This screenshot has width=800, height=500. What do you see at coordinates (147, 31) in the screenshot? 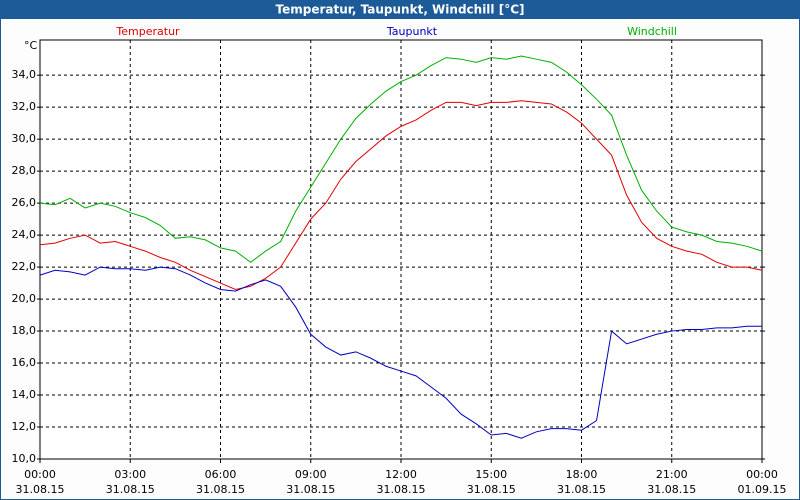
I see `legend-entry: Temperatur` at bounding box center [147, 31].